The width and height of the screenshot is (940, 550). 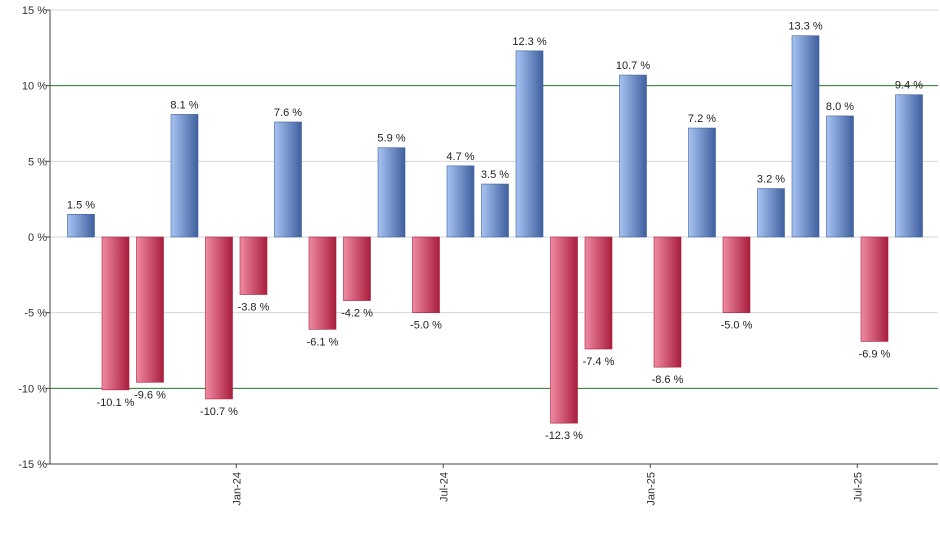 I want to click on data-label: 9.4 %, so click(x=909, y=86).